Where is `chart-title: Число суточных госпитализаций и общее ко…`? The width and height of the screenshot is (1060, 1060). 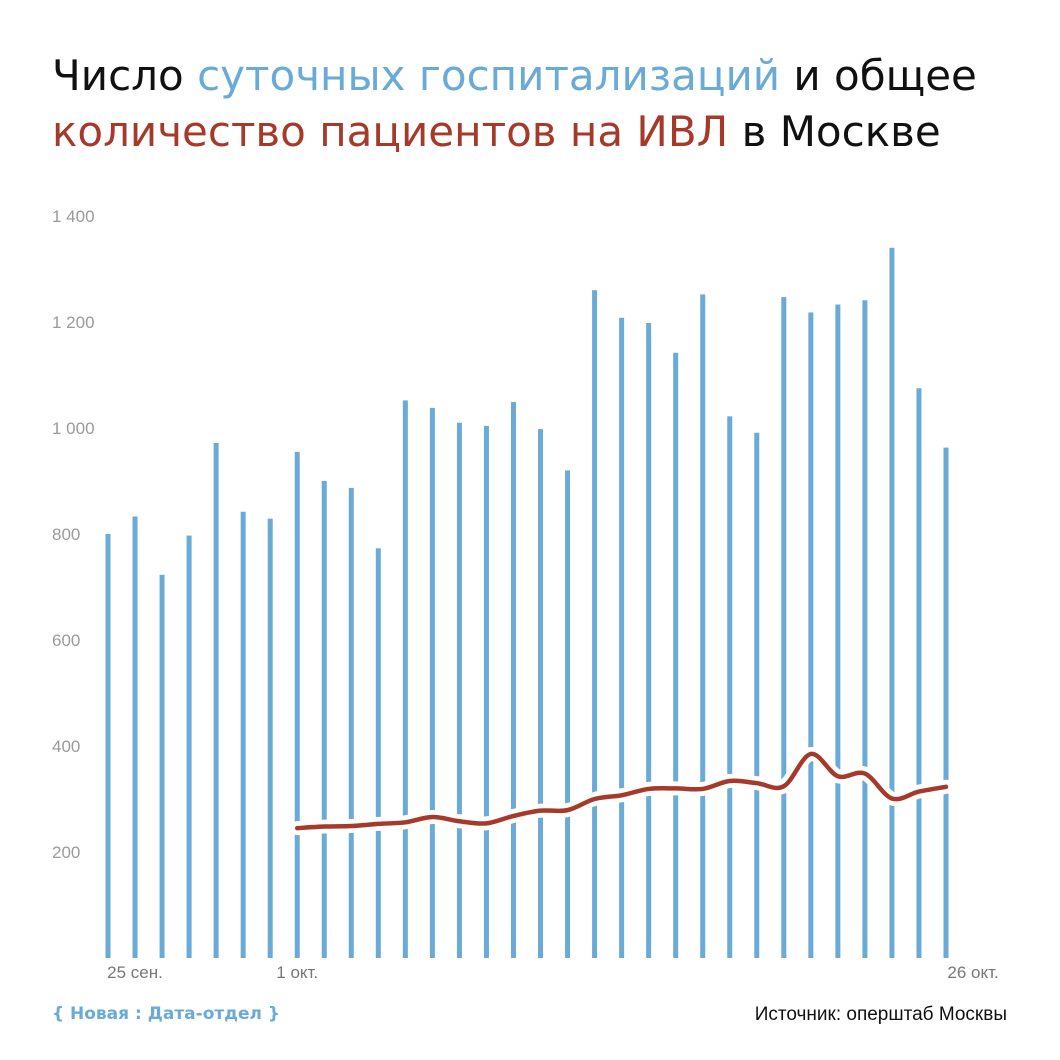
chart-title: Число суточных госпитализаций и общее ко… is located at coordinates (542, 104).